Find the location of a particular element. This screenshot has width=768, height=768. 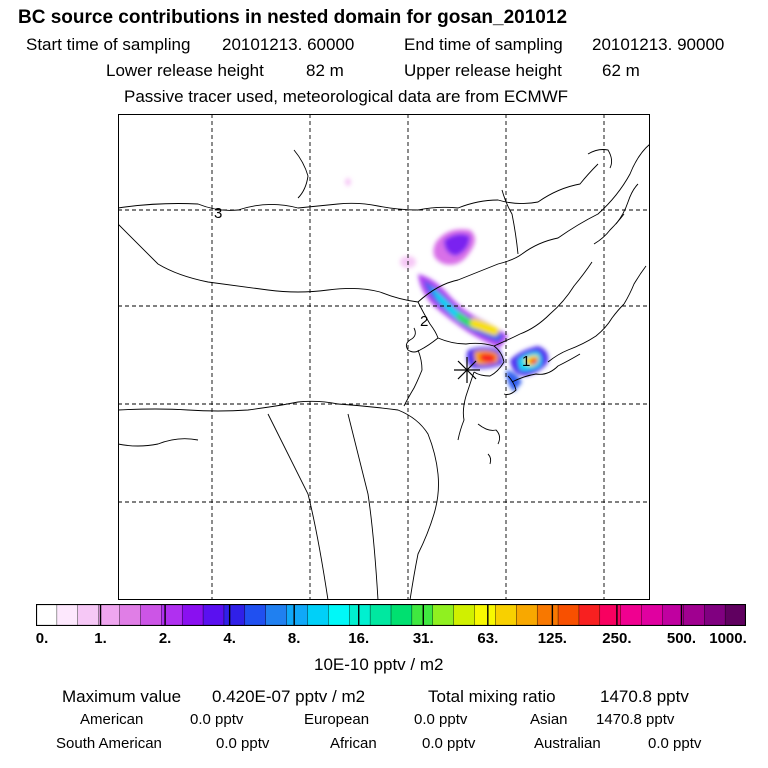

colorbar is located at coordinates (391, 615).